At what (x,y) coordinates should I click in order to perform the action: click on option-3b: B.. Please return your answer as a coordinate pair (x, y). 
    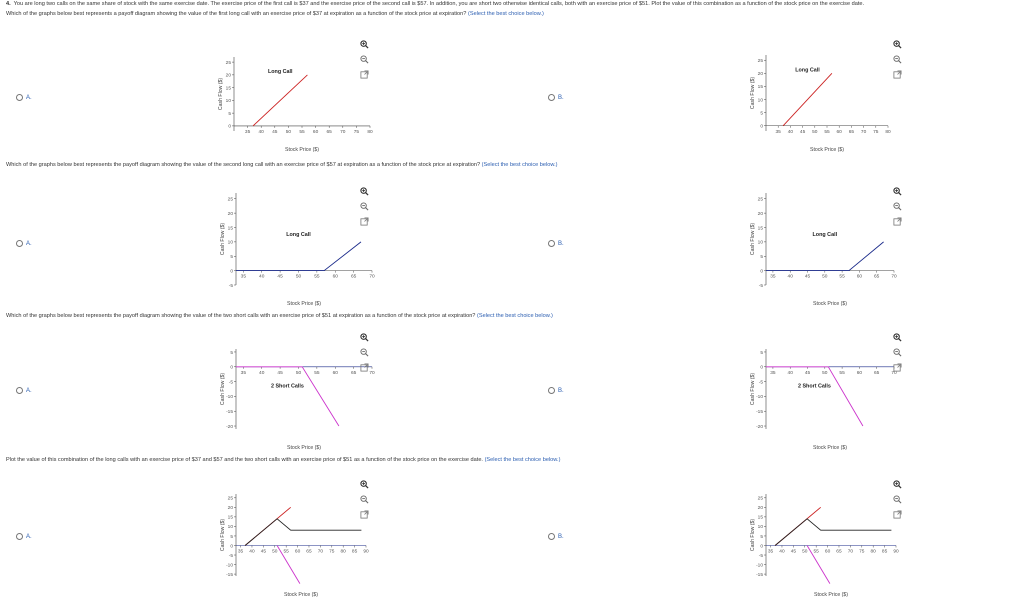
    Looking at the image, I should click on (556, 390).